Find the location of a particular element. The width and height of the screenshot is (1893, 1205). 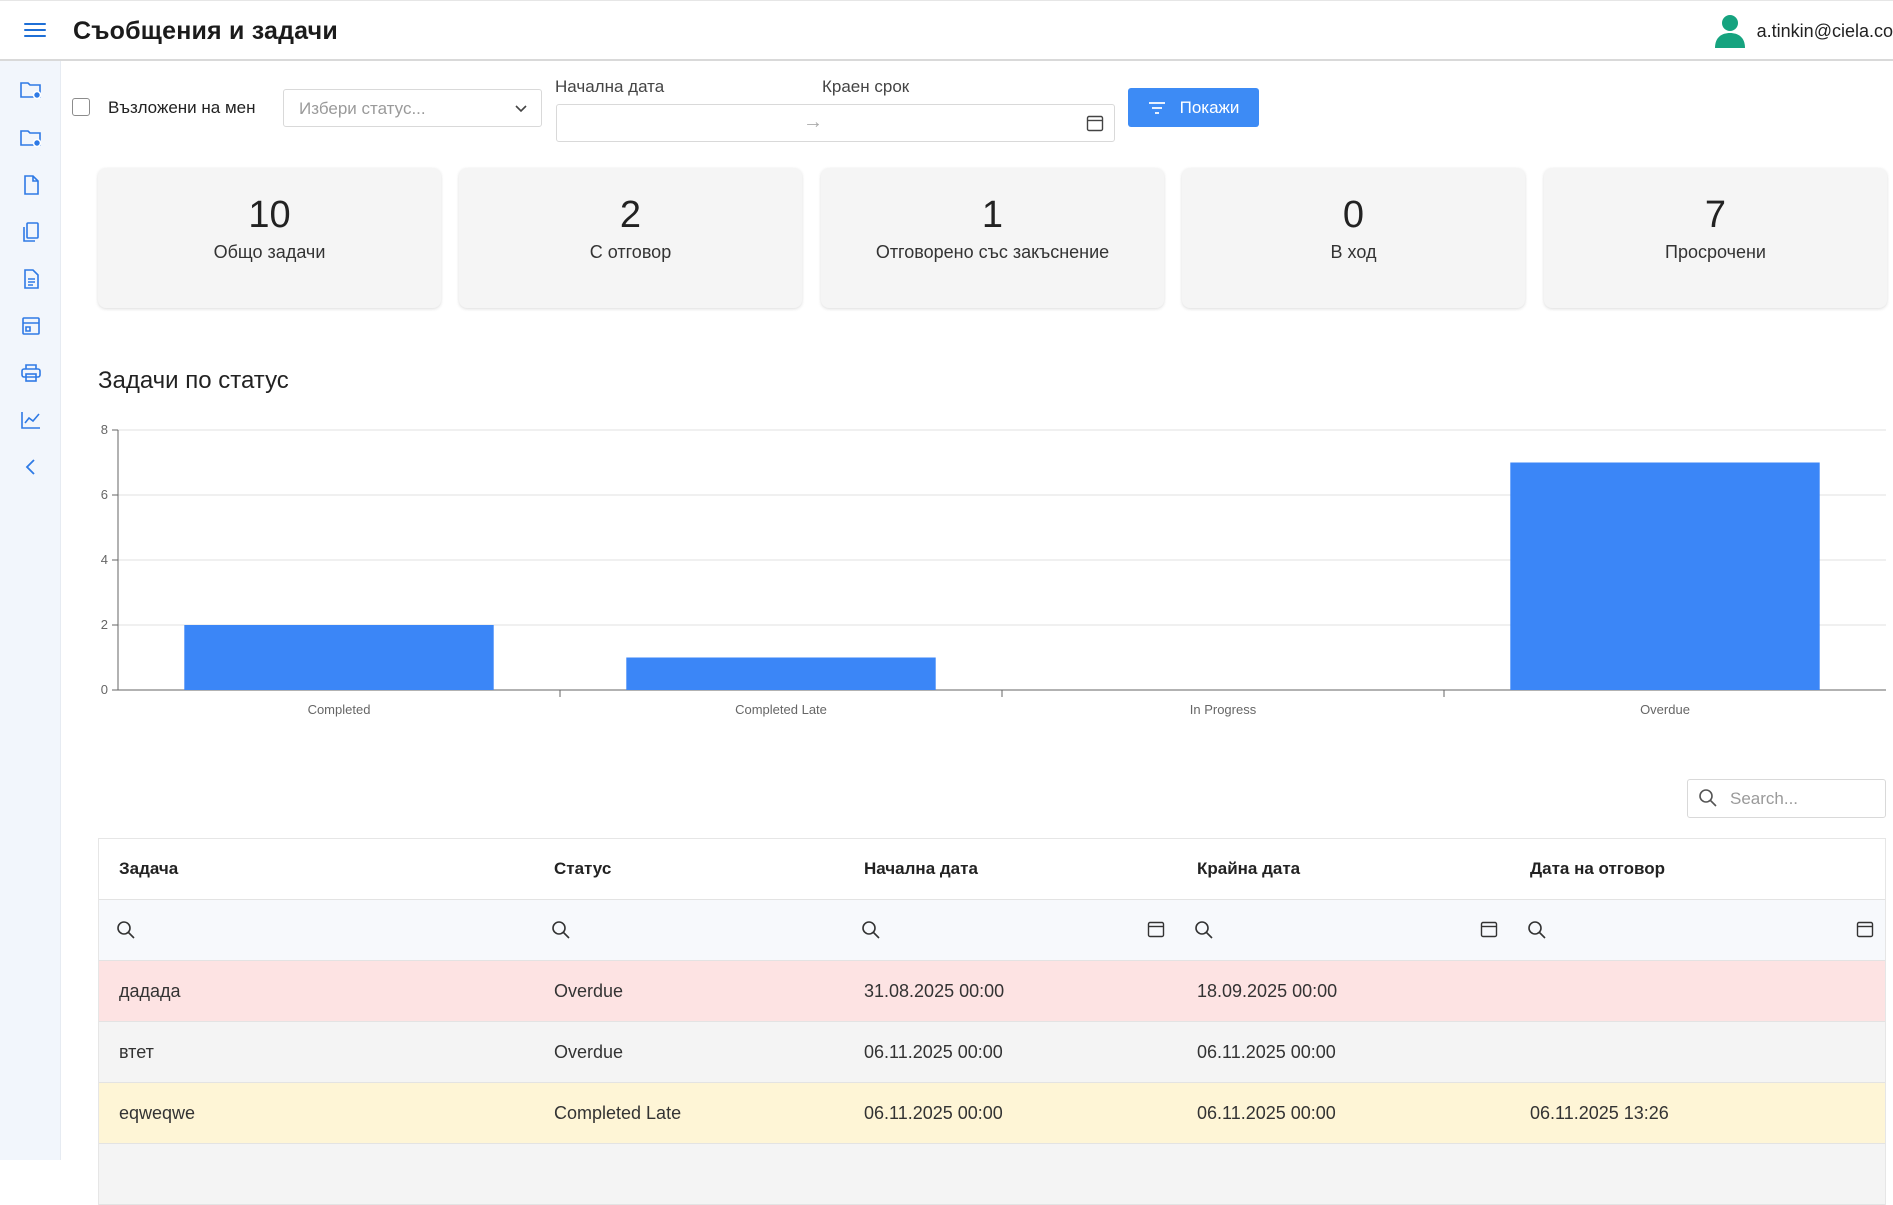

copy-icon is located at coordinates (31, 232).